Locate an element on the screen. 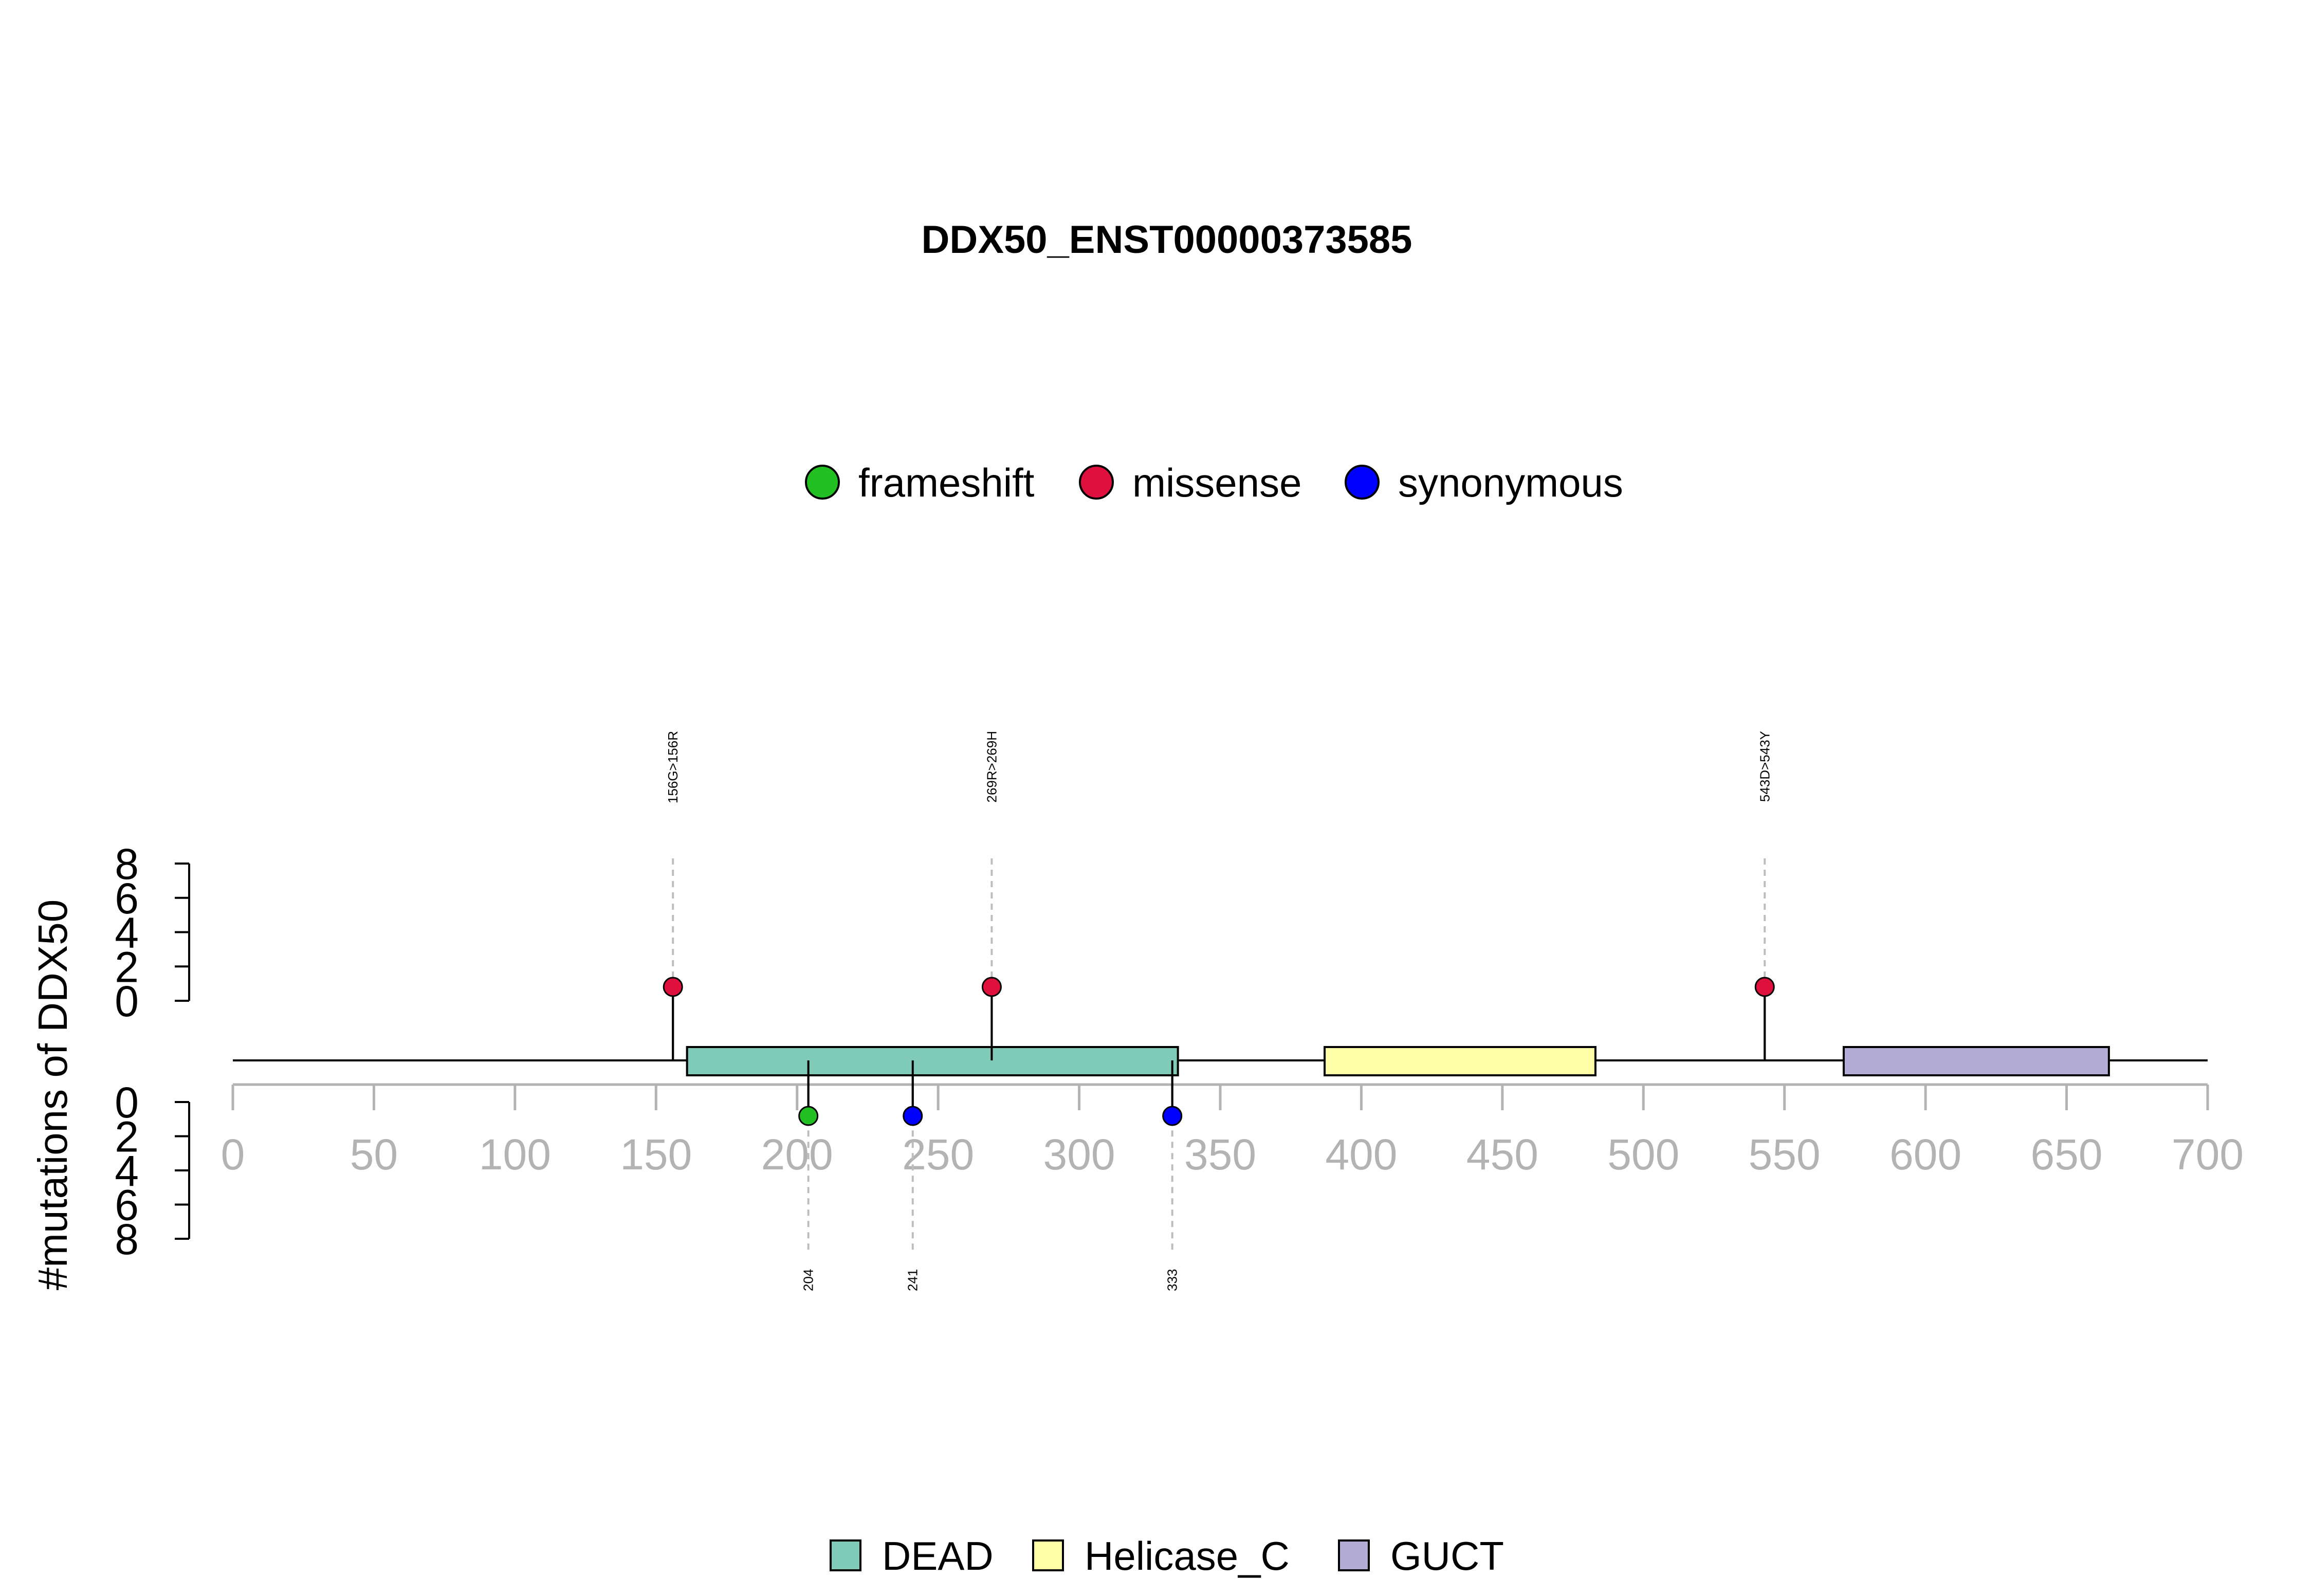 The width and height of the screenshot is (2313, 1596). y-bottom-tick-label: 0 is located at coordinates (127, 1102).